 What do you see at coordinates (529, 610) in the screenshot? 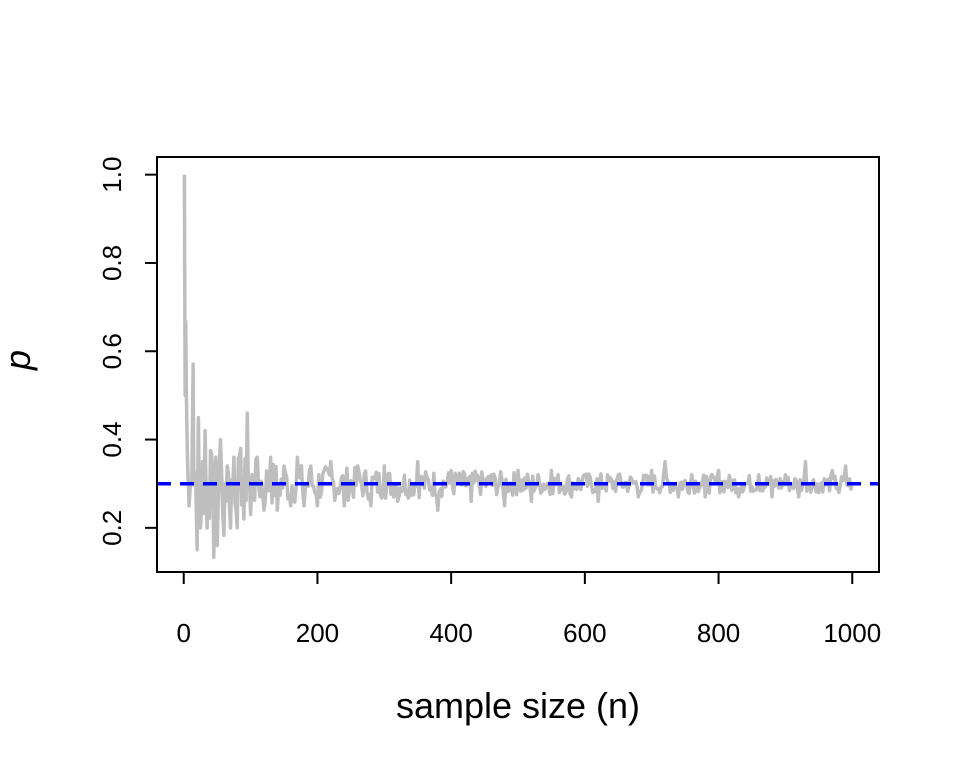
I see `x-axis: 0 200 400 600 800 1000` at bounding box center [529, 610].